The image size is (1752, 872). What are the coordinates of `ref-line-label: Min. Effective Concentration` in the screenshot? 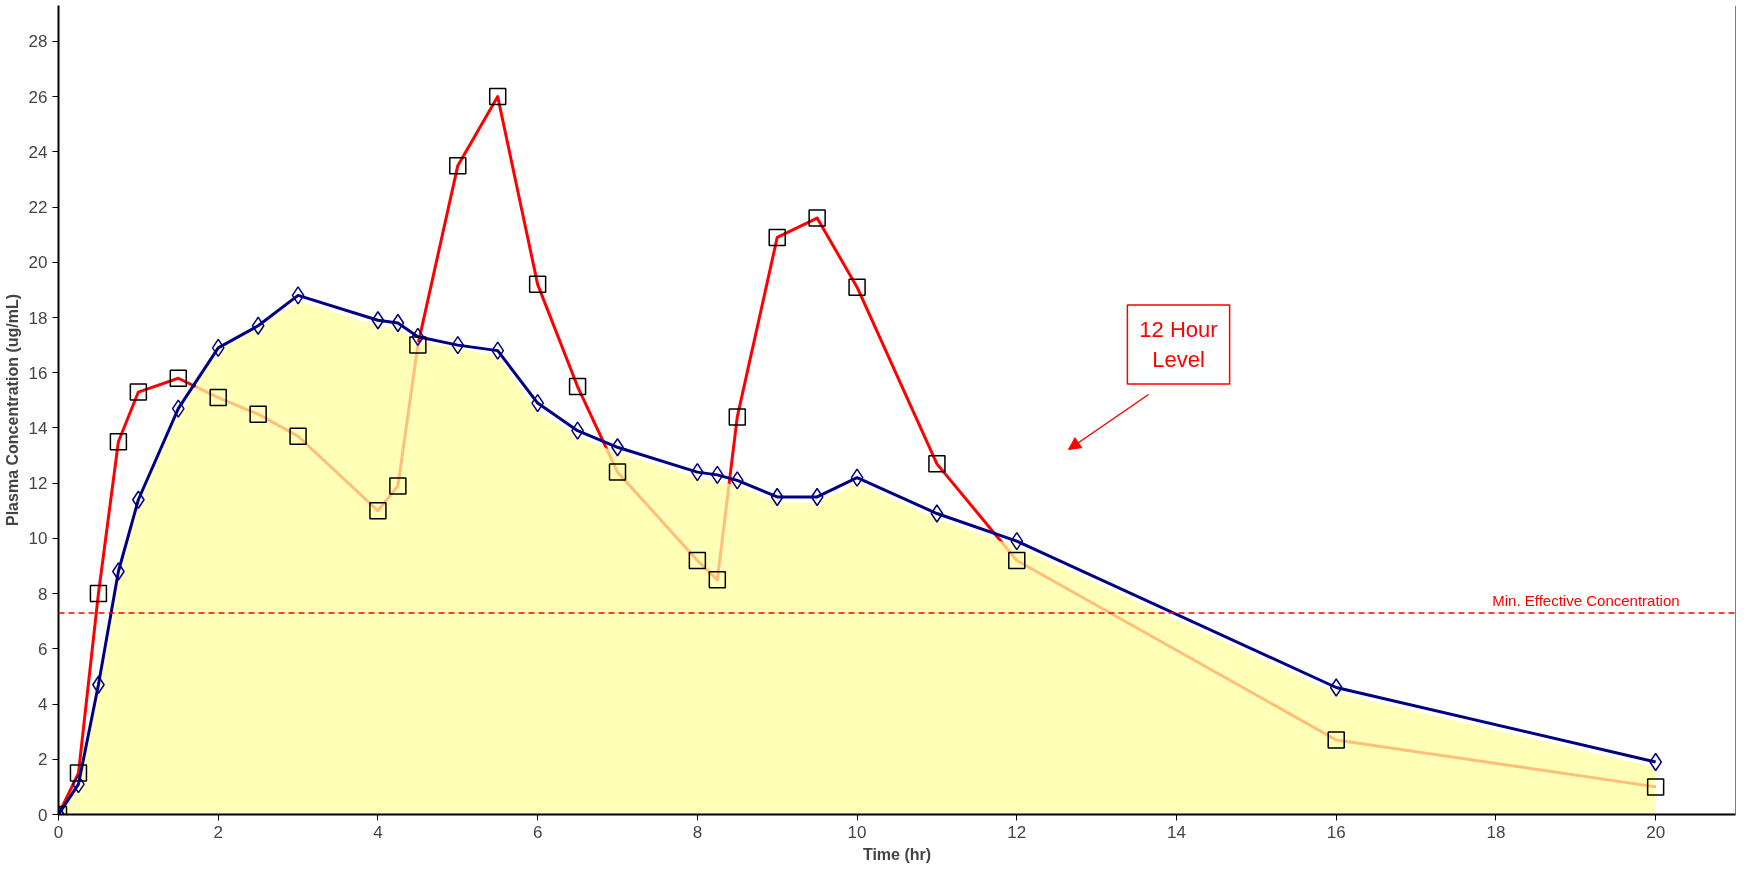 It's located at (1586, 600).